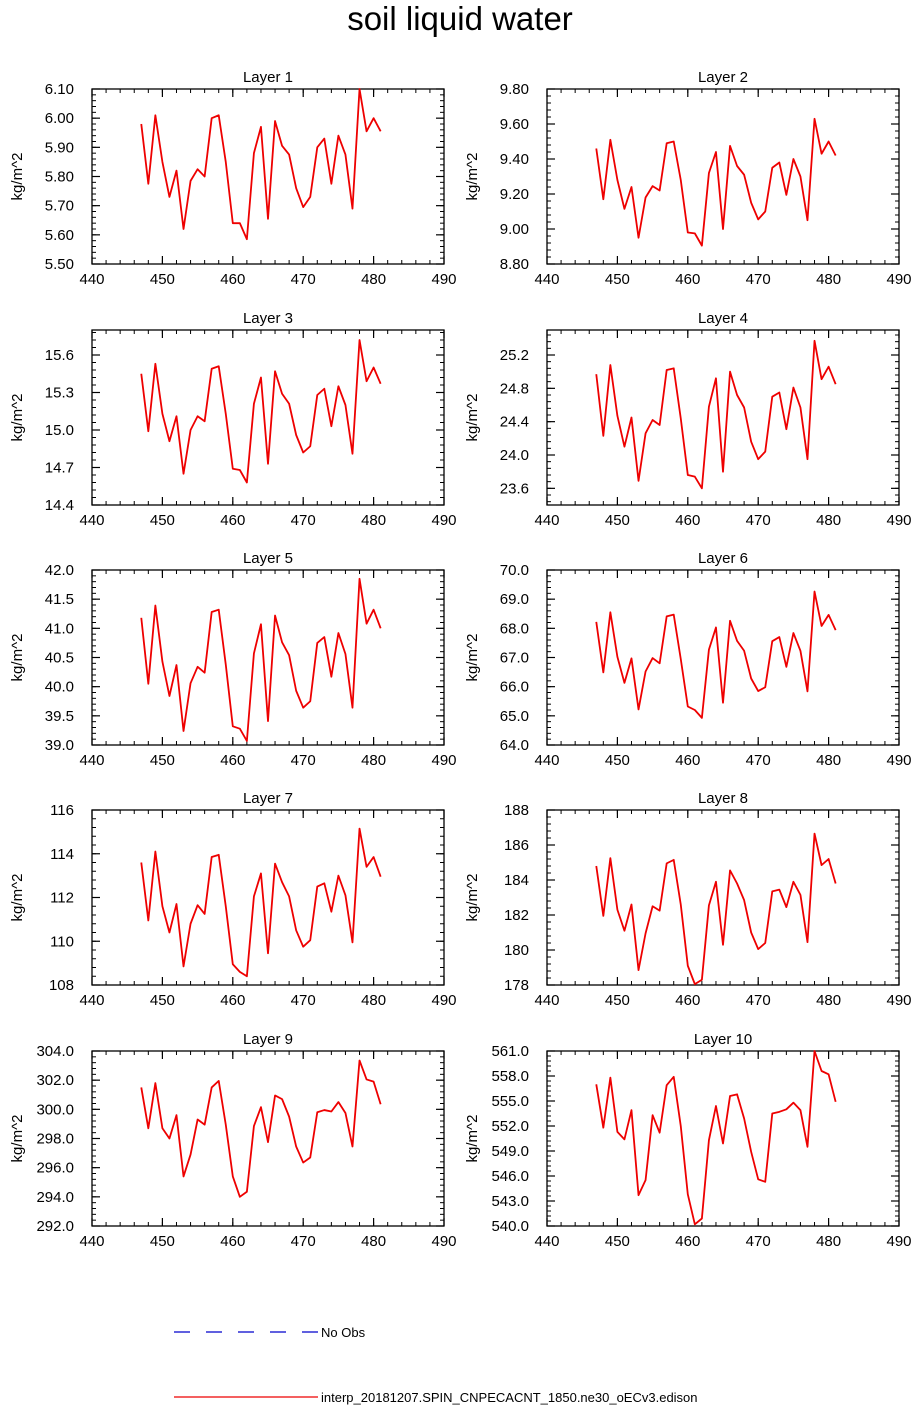 The image size is (912, 1411). I want to click on y-tick-label: 70.0, so click(514, 570).